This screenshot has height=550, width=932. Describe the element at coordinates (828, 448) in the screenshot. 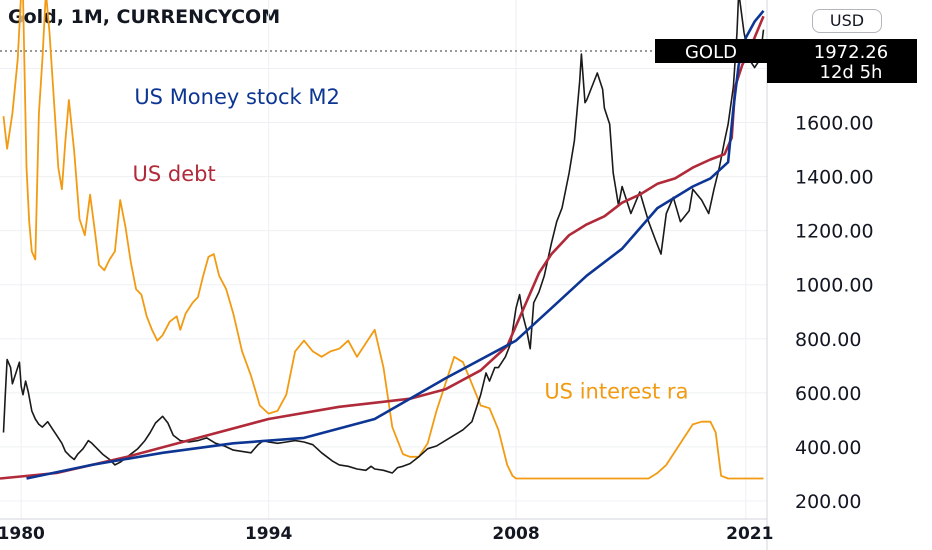

I see `y-tick-label: 400.00` at that location.